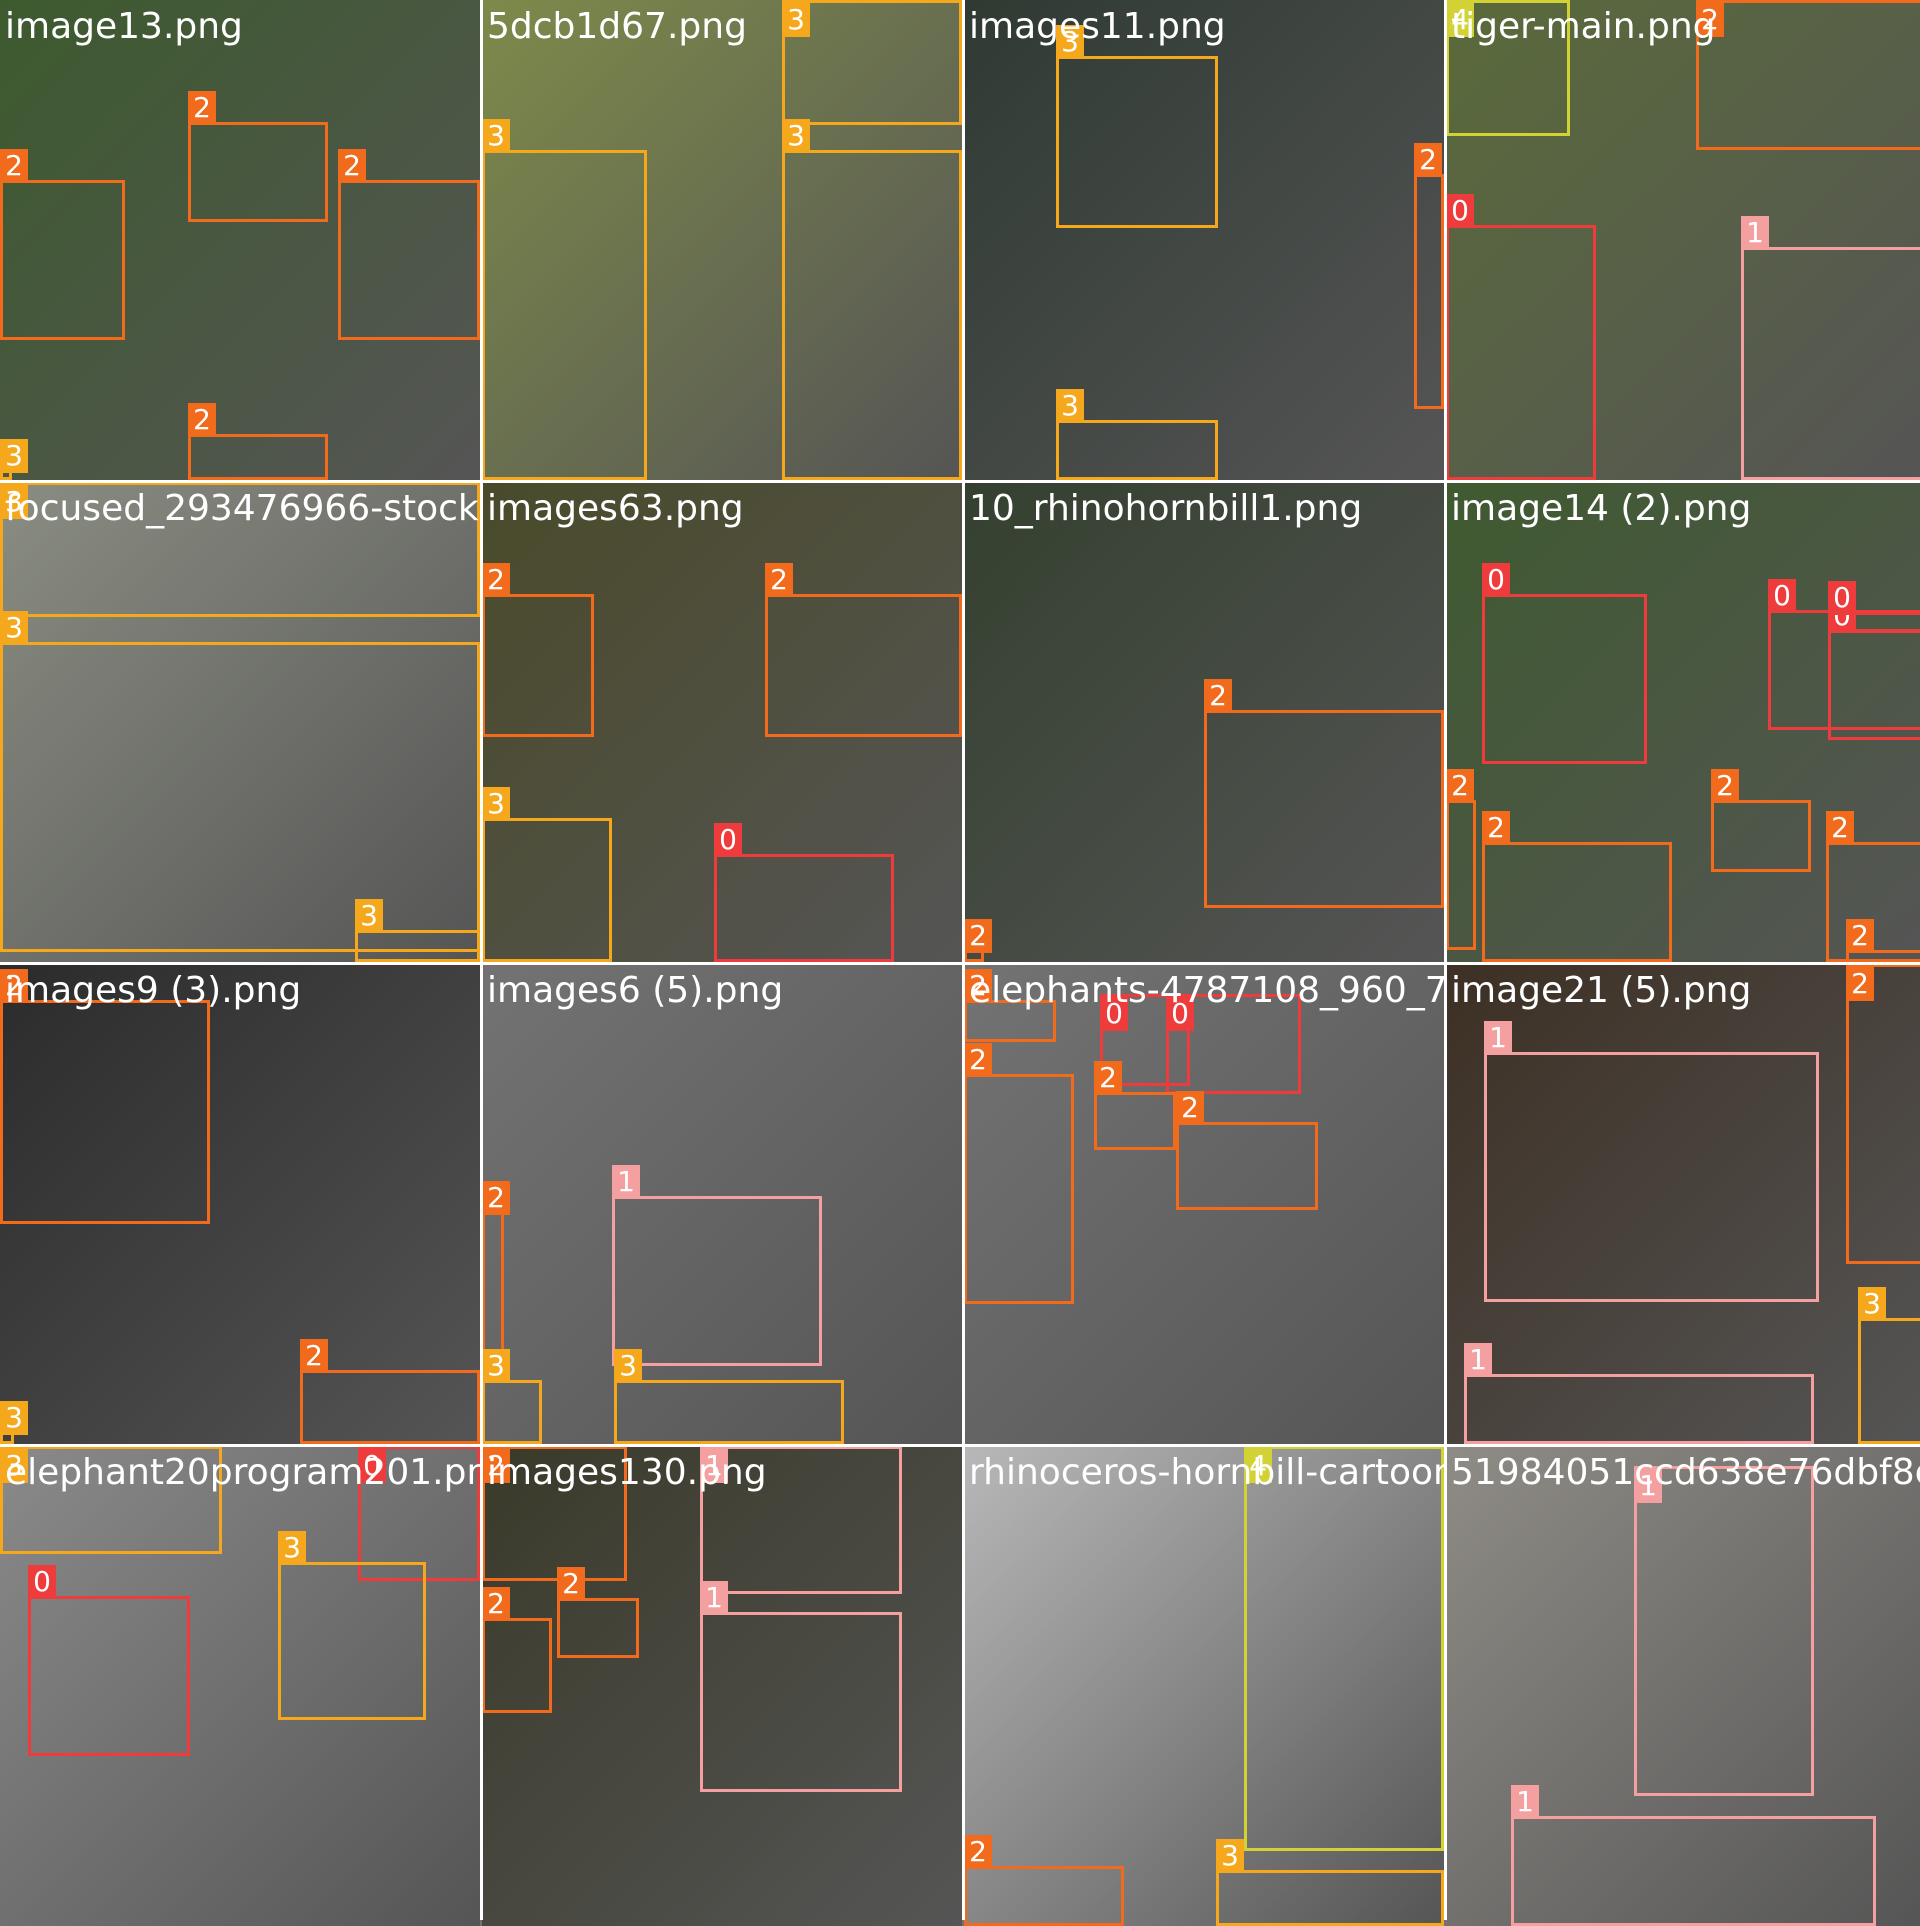  I want to click on mosaic-tile: 10_rhinohornbill1.png 2 2, so click(1204, 722).